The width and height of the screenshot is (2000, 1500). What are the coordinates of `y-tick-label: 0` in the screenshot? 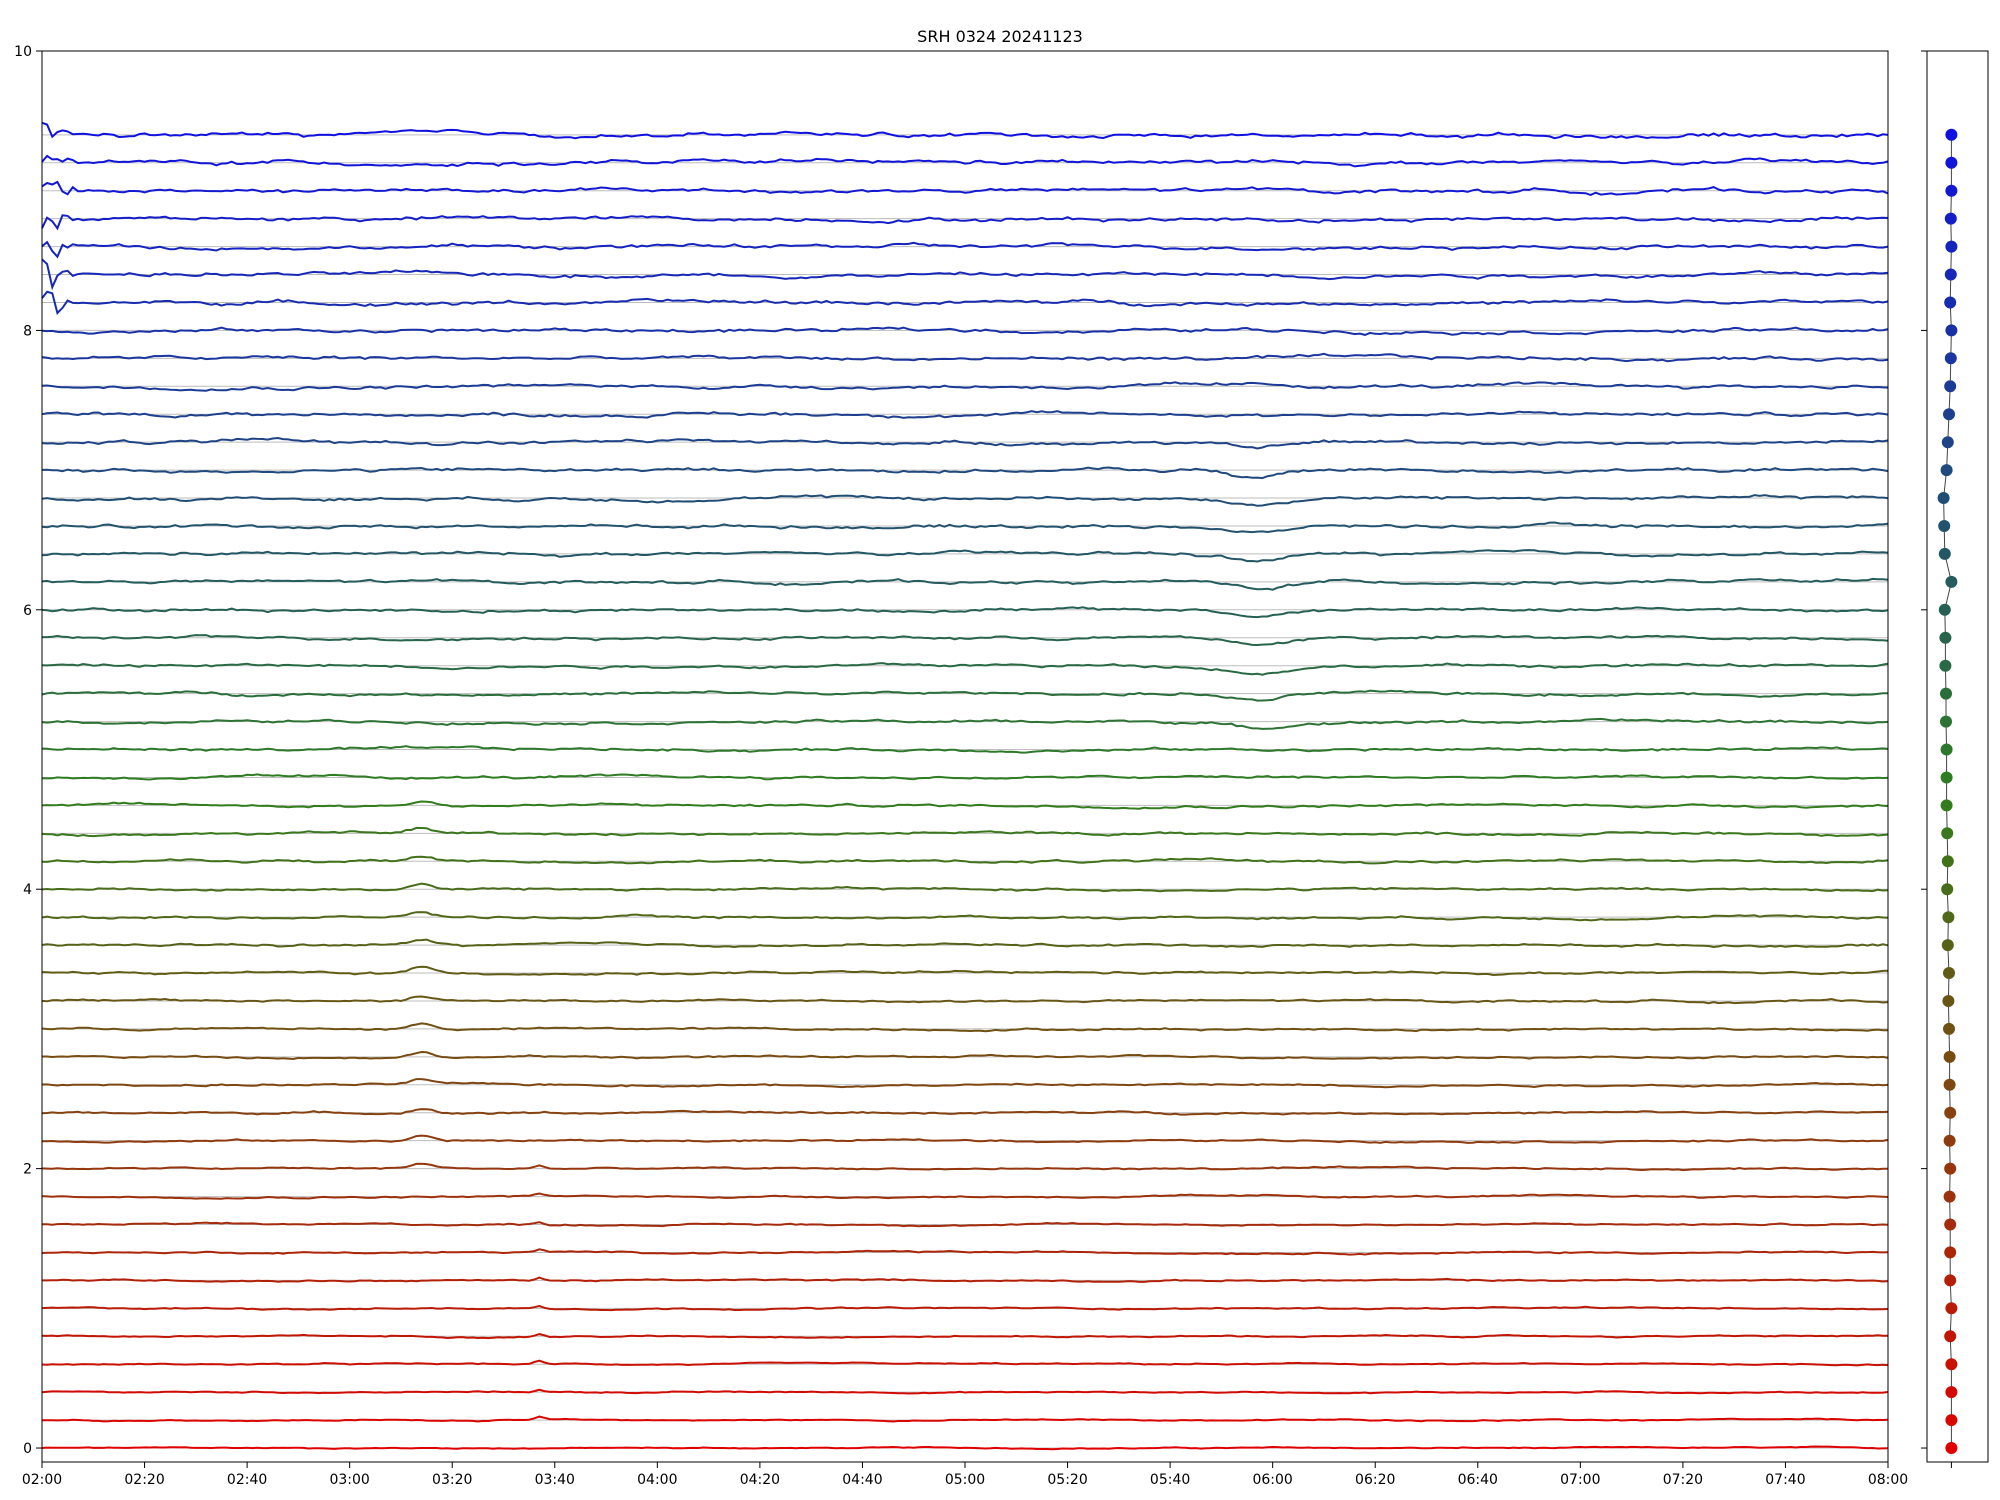 It's located at (27, 1449).